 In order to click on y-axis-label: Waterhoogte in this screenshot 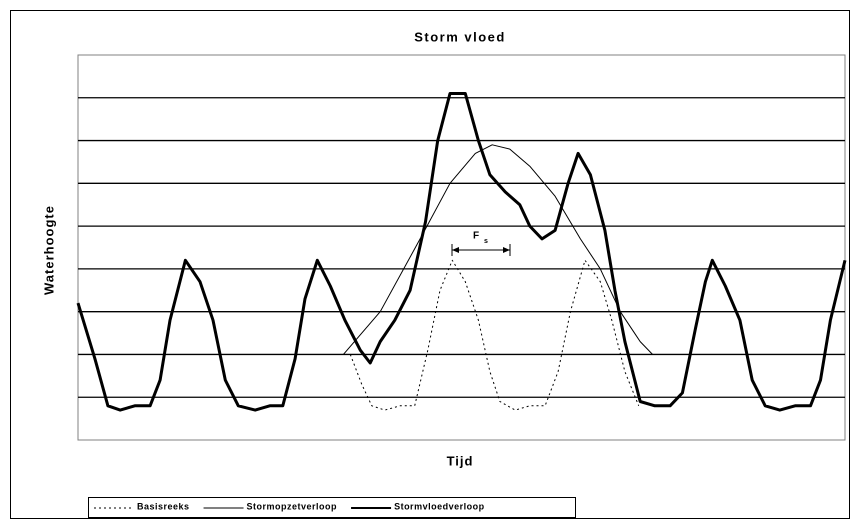, I will do `click(48, 250)`.